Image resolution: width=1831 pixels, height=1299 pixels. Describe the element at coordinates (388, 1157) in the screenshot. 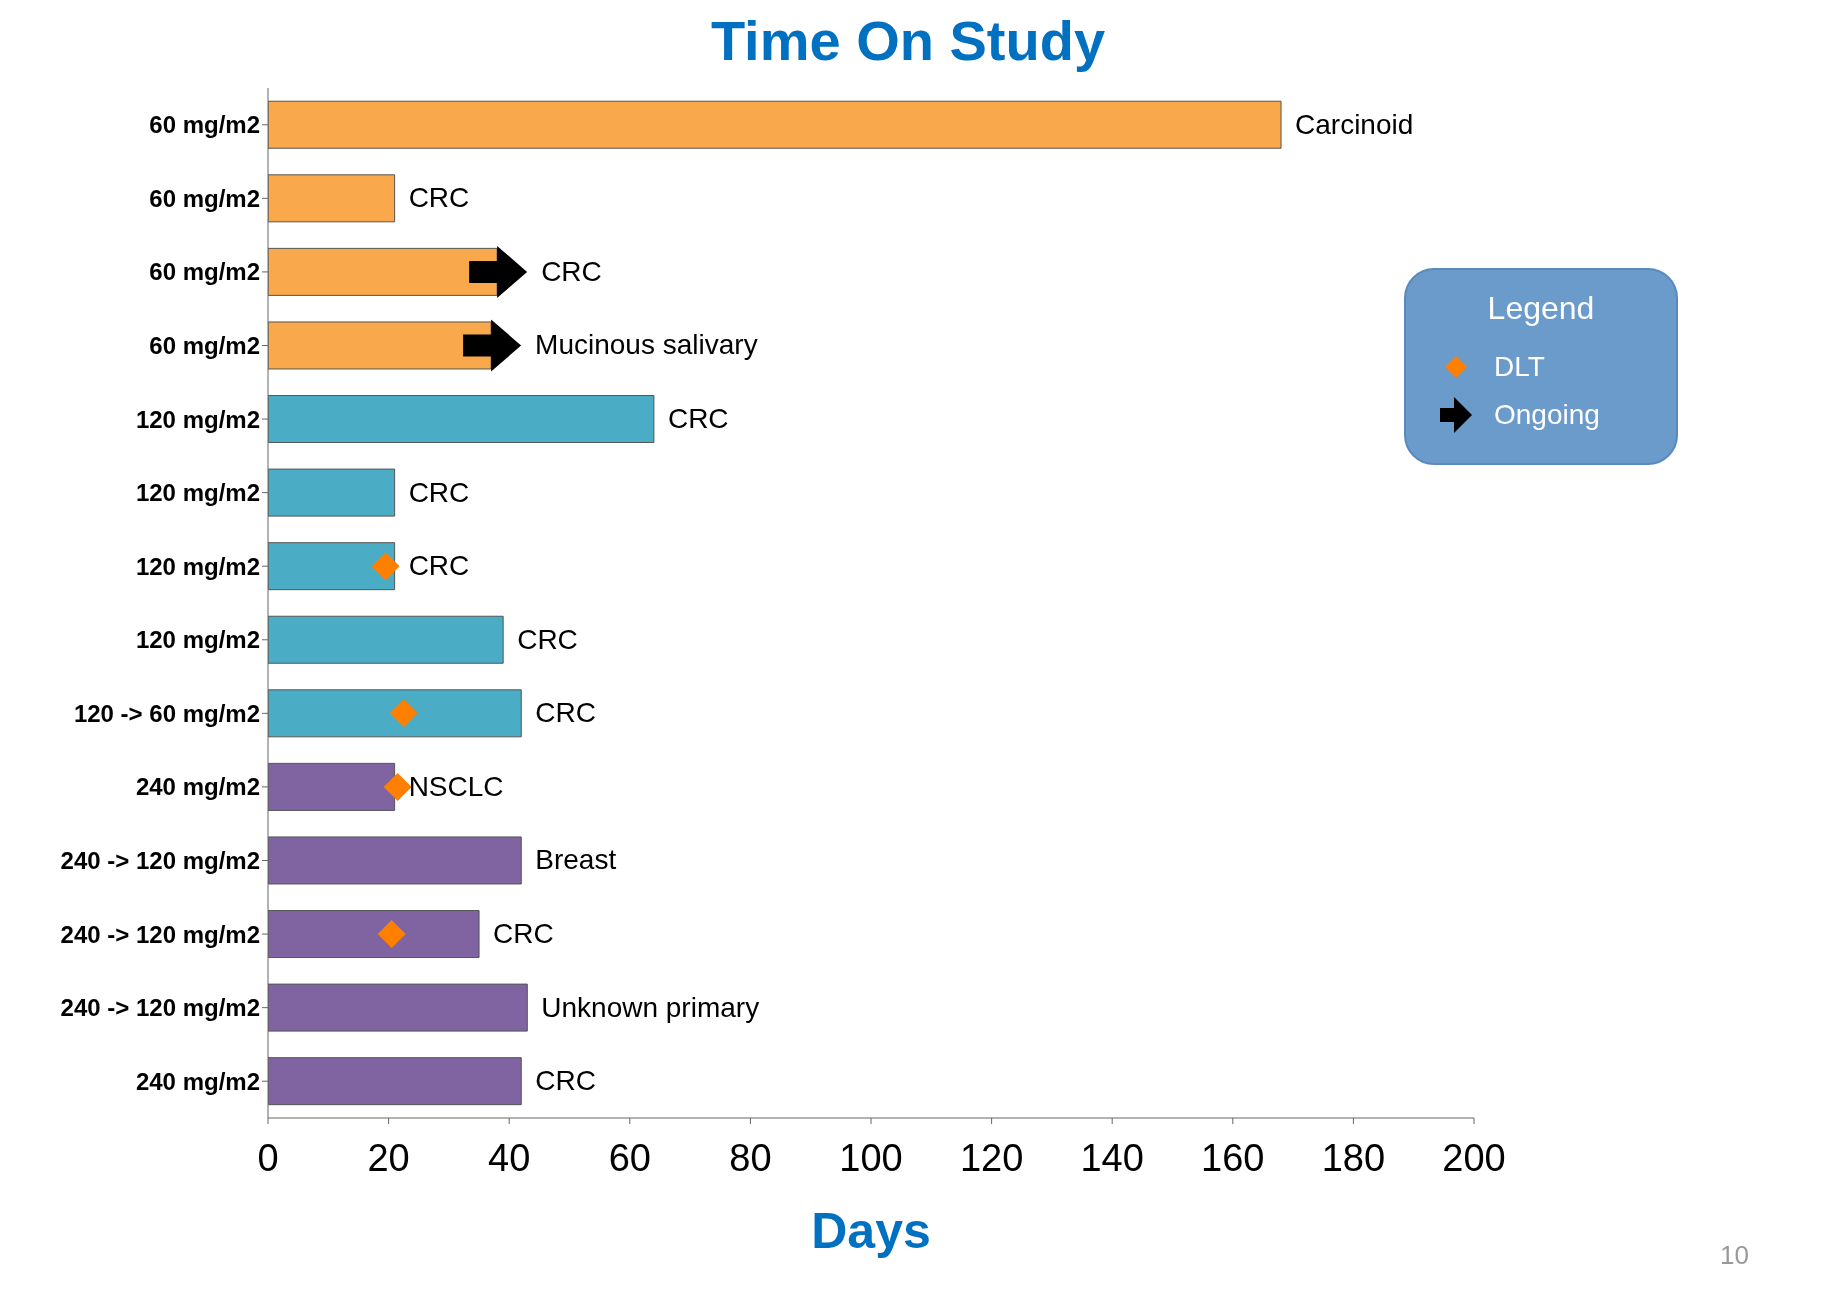

I see `x-tick-label: 20` at that location.